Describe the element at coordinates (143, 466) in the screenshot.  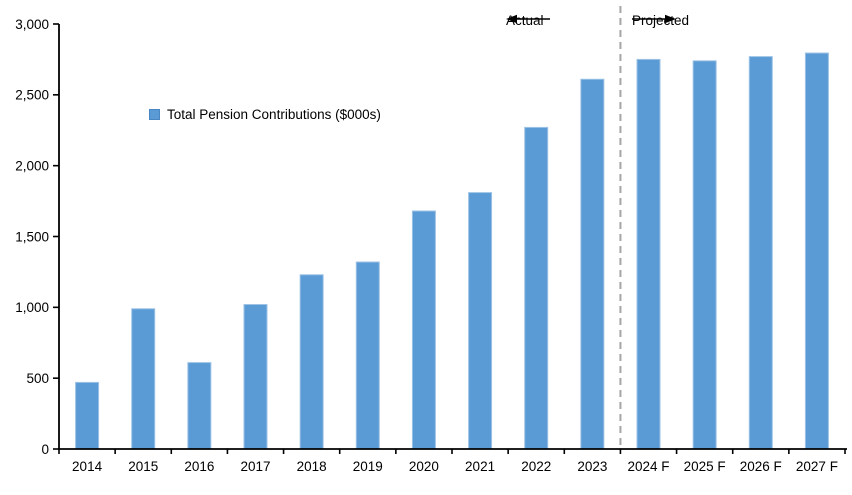
I see `x-label-2015: 2015` at that location.